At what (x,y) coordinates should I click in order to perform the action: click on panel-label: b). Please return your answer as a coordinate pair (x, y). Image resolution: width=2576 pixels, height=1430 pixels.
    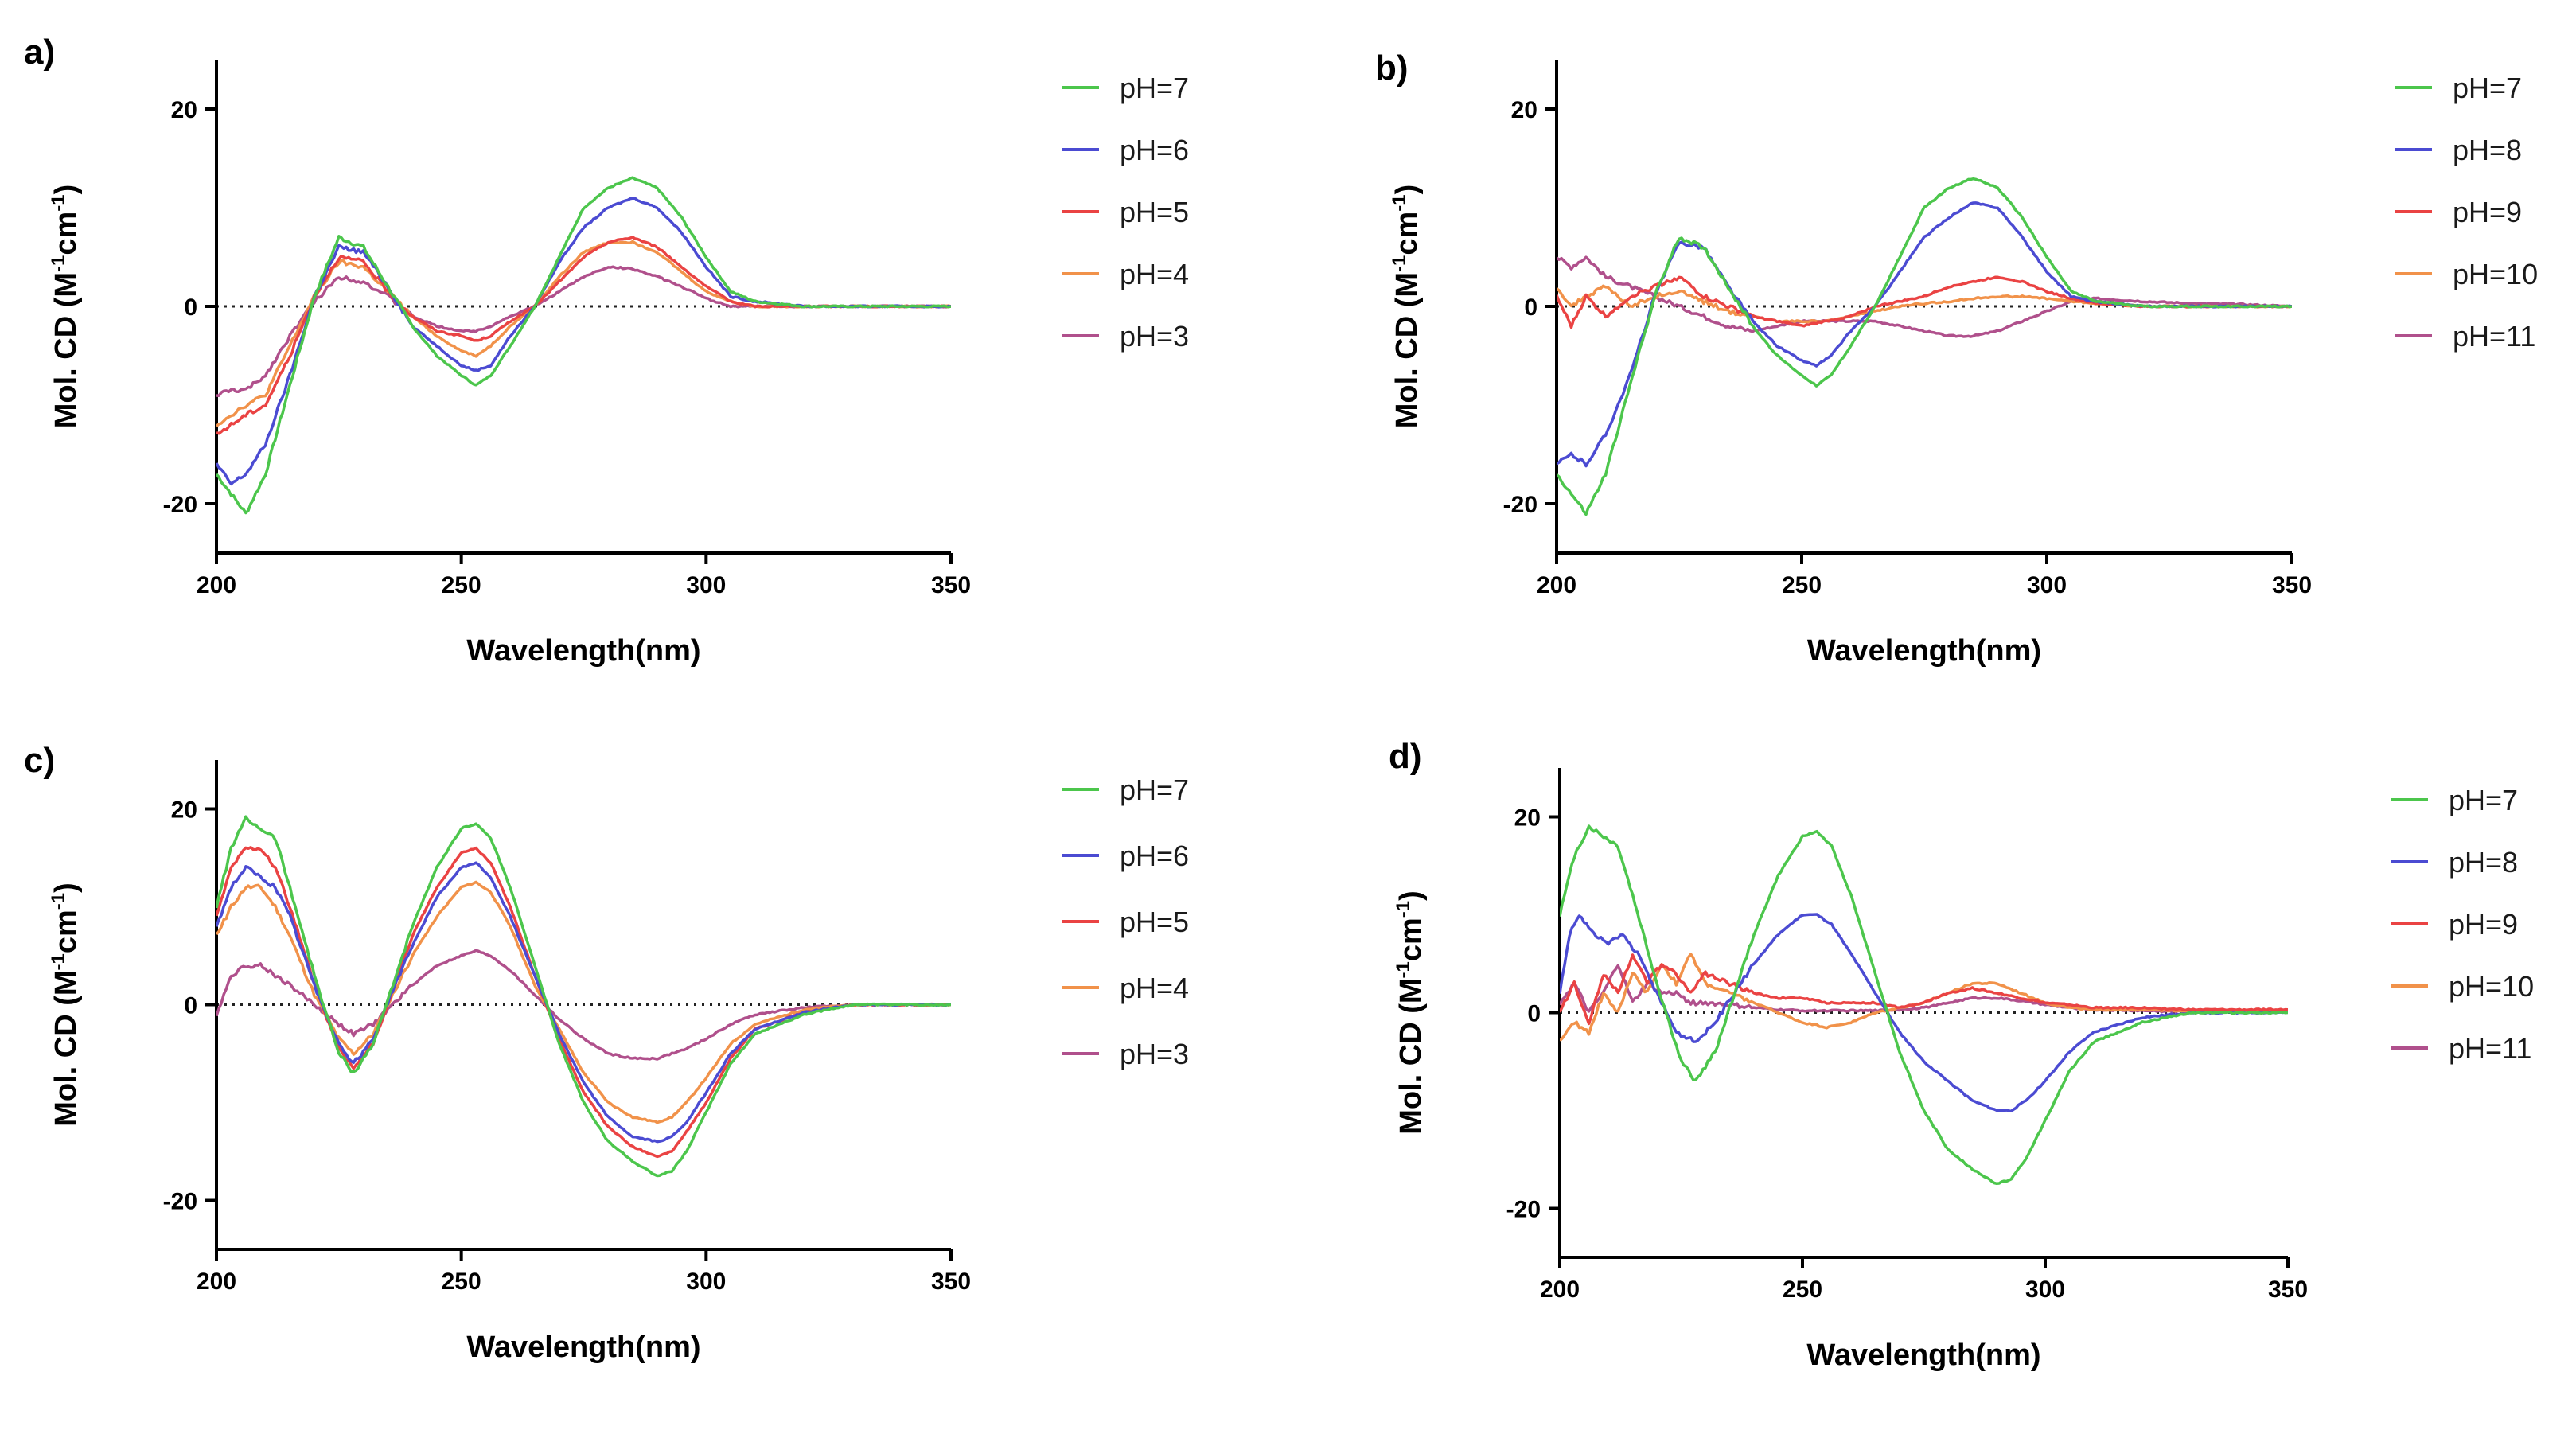
    Looking at the image, I should click on (1392, 68).